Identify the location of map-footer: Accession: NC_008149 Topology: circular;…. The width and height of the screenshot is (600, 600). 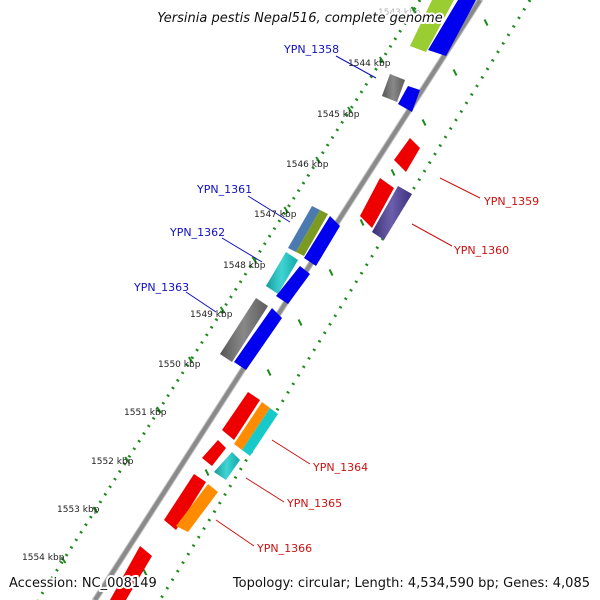
(299, 583).